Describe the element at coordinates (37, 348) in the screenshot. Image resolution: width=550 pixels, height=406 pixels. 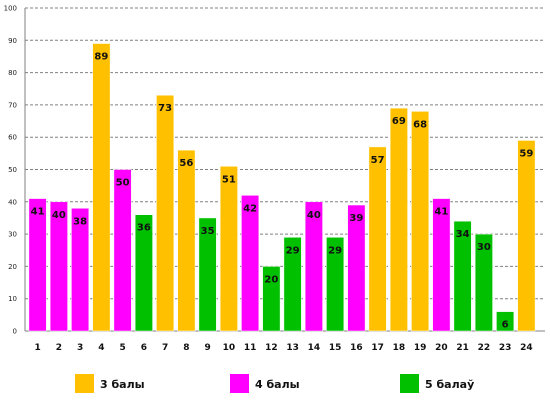
I see `x-tick-label-1: 1` at that location.